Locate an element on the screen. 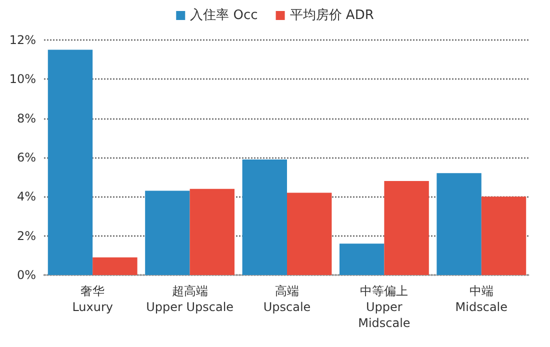  x-tick-label: 奢华 Luxury is located at coordinates (93, 299).